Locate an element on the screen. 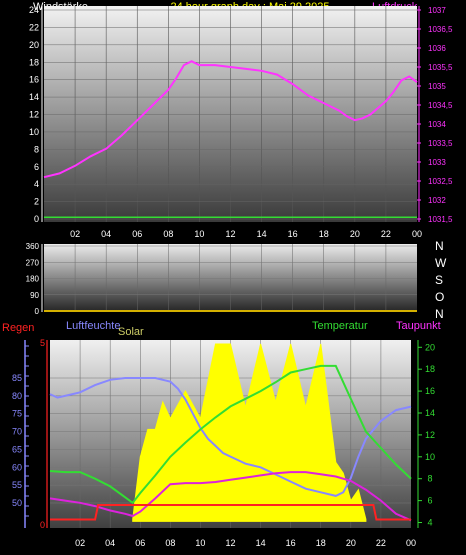 The width and height of the screenshot is (466, 555). wind-speed-tick-label: 10 is located at coordinates (34, 132).